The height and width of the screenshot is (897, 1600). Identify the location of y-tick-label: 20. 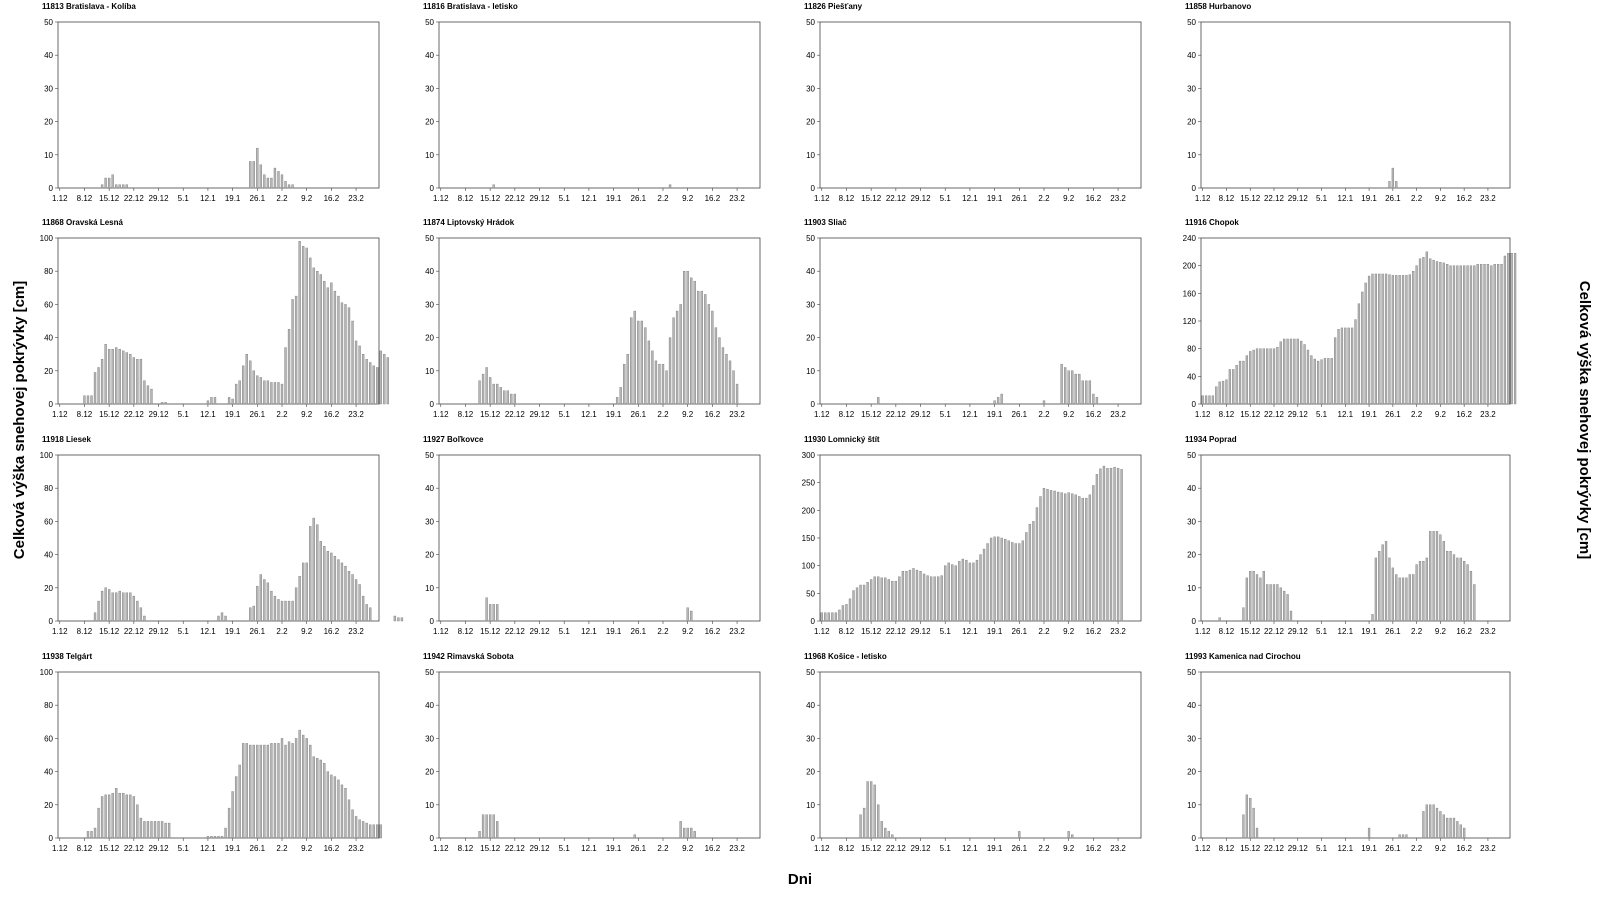
(429, 772).